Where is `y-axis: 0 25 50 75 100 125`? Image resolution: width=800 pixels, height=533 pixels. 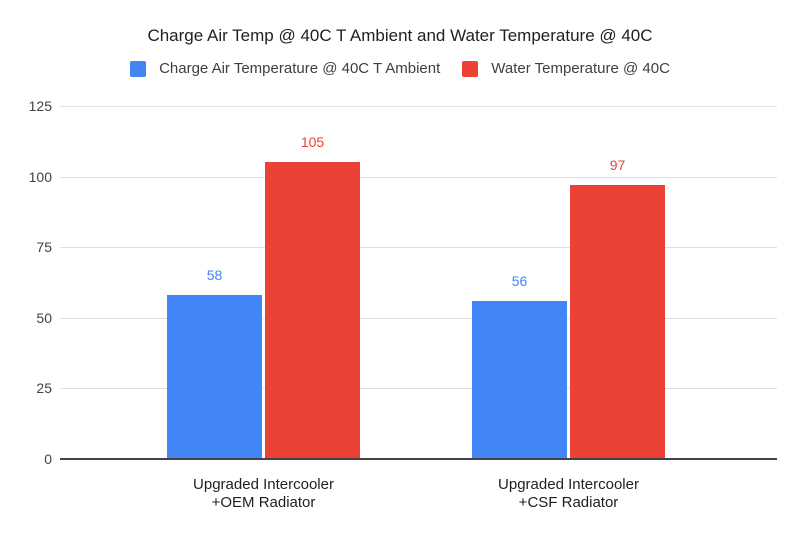 y-axis: 0 25 50 75 100 125 is located at coordinates (26, 282).